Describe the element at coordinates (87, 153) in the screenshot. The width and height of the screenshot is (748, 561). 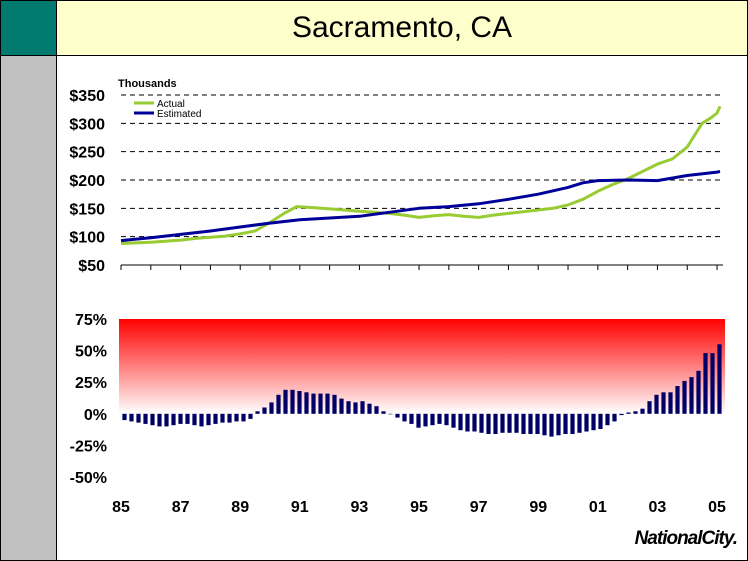
I see `y-tick-label: $250` at that location.